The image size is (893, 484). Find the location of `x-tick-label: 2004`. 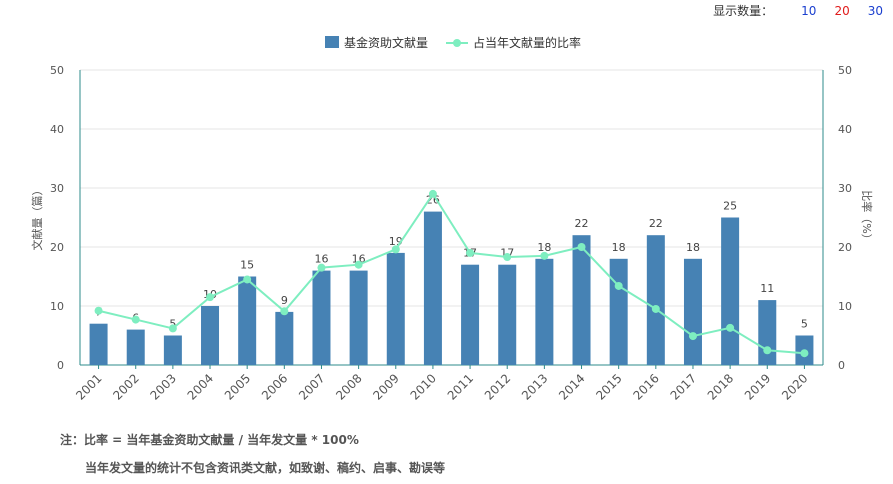

x-tick-label: 2004 is located at coordinates (200, 386).